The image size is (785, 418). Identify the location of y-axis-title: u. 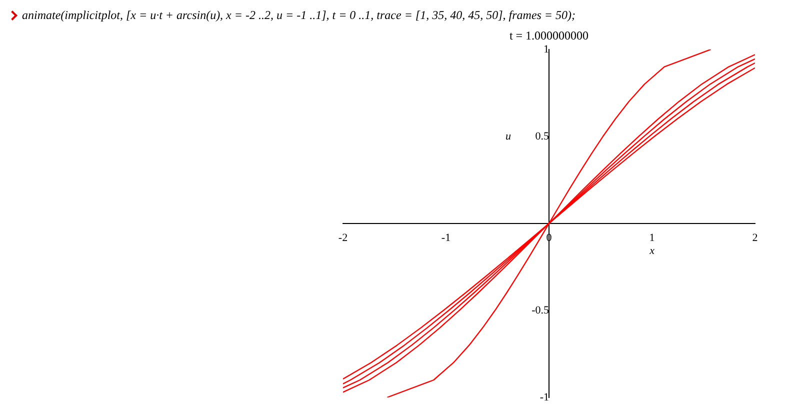
(509, 136).